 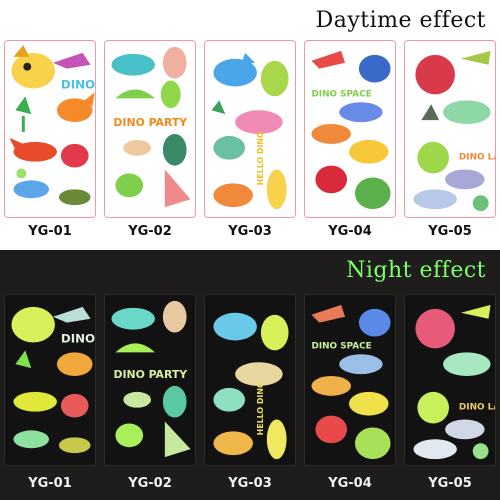 I want to click on sticker-sheet-yg-05-night: DINO LAND, so click(x=450, y=380).